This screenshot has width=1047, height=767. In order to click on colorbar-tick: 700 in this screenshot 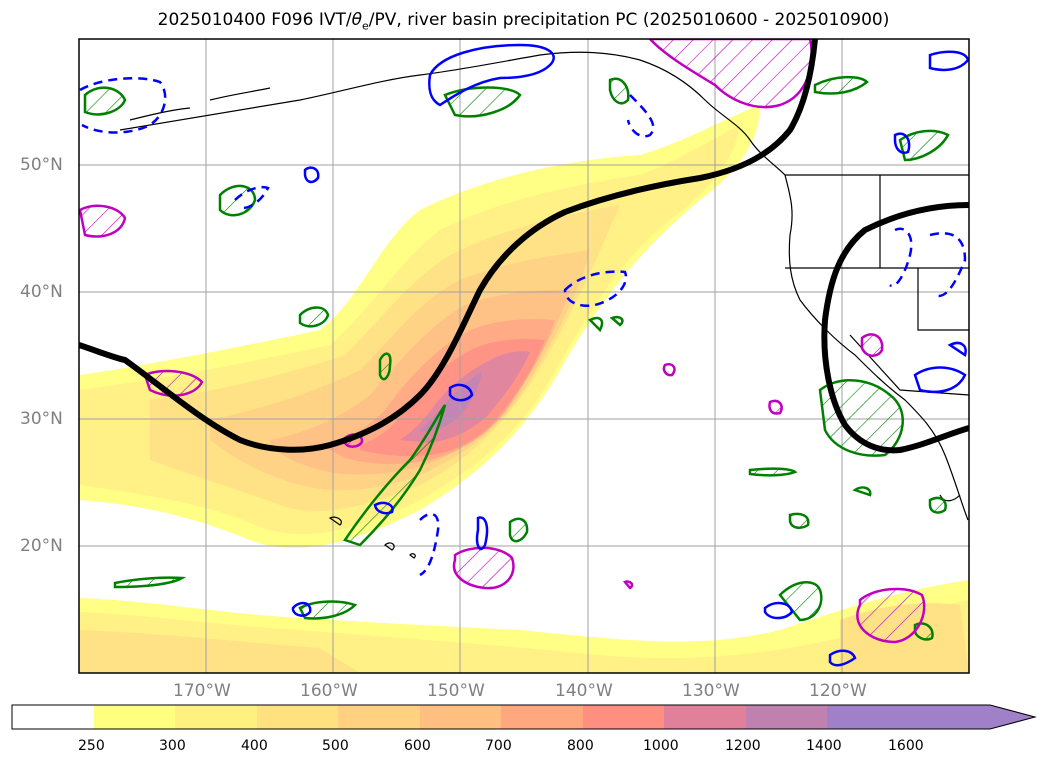, I will do `click(498, 746)`.